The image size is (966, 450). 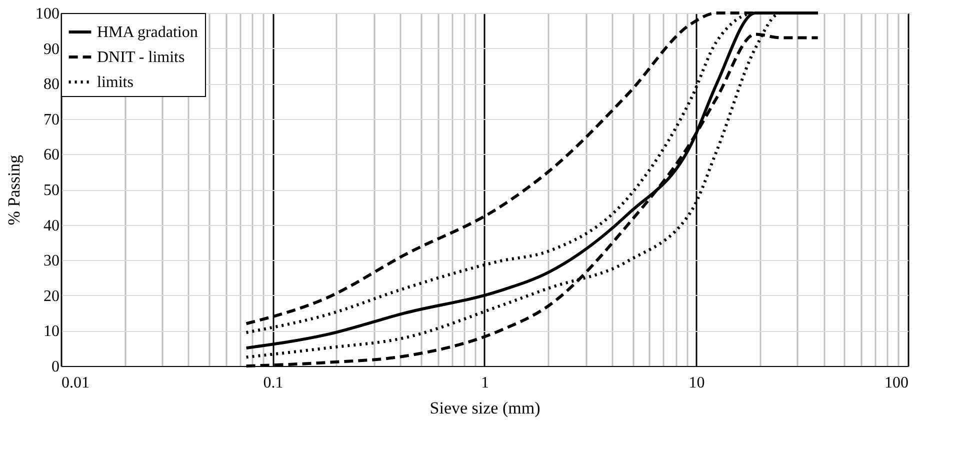 What do you see at coordinates (52, 155) in the screenshot?
I see `y-tick-label: 60` at bounding box center [52, 155].